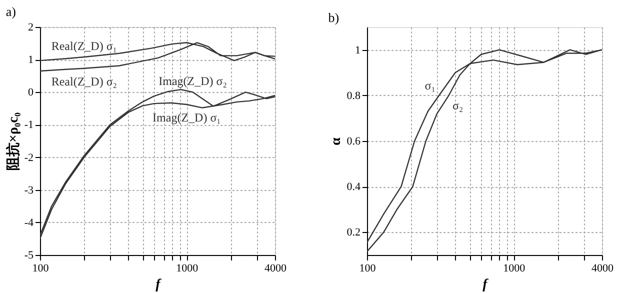  What do you see at coordinates (84, 81) in the screenshot?
I see `series-label: Real(Z_D) σ₂` at bounding box center [84, 81].